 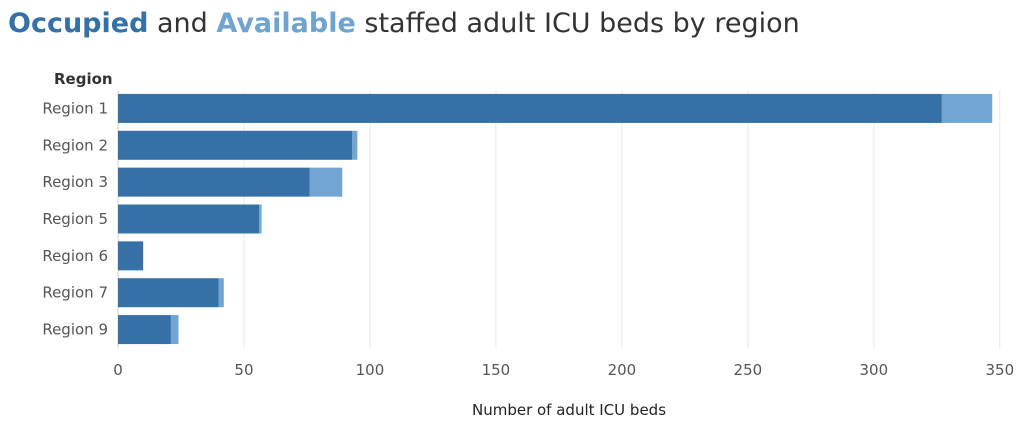 I want to click on y-tick-label: Region 5, so click(x=75, y=219).